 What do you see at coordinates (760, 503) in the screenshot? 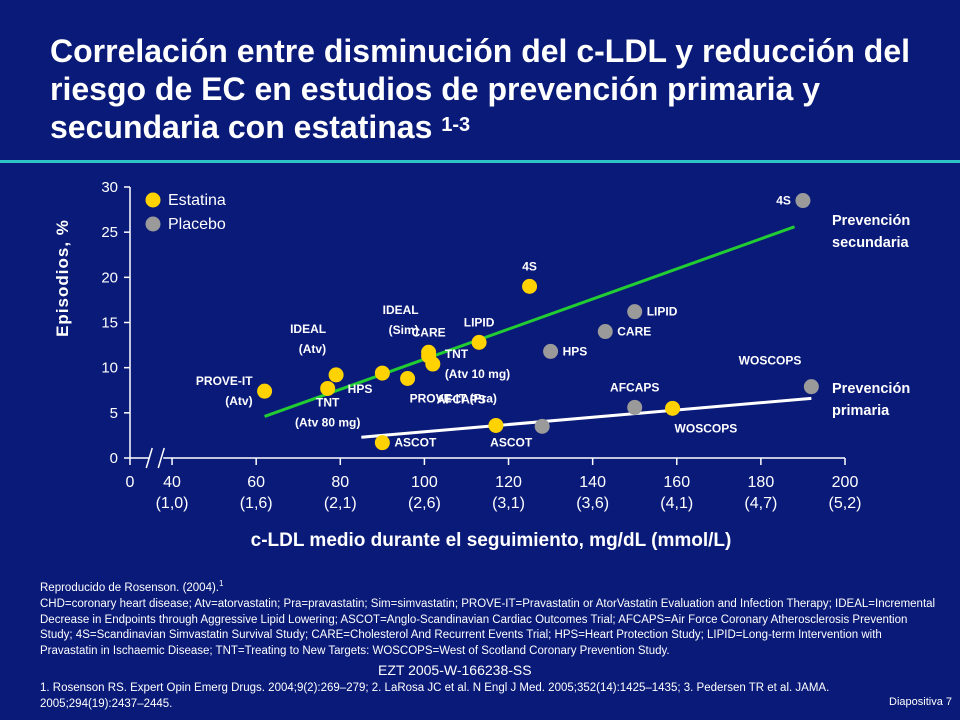
I see `x-tick-sublabel: (4,7)` at bounding box center [760, 503].